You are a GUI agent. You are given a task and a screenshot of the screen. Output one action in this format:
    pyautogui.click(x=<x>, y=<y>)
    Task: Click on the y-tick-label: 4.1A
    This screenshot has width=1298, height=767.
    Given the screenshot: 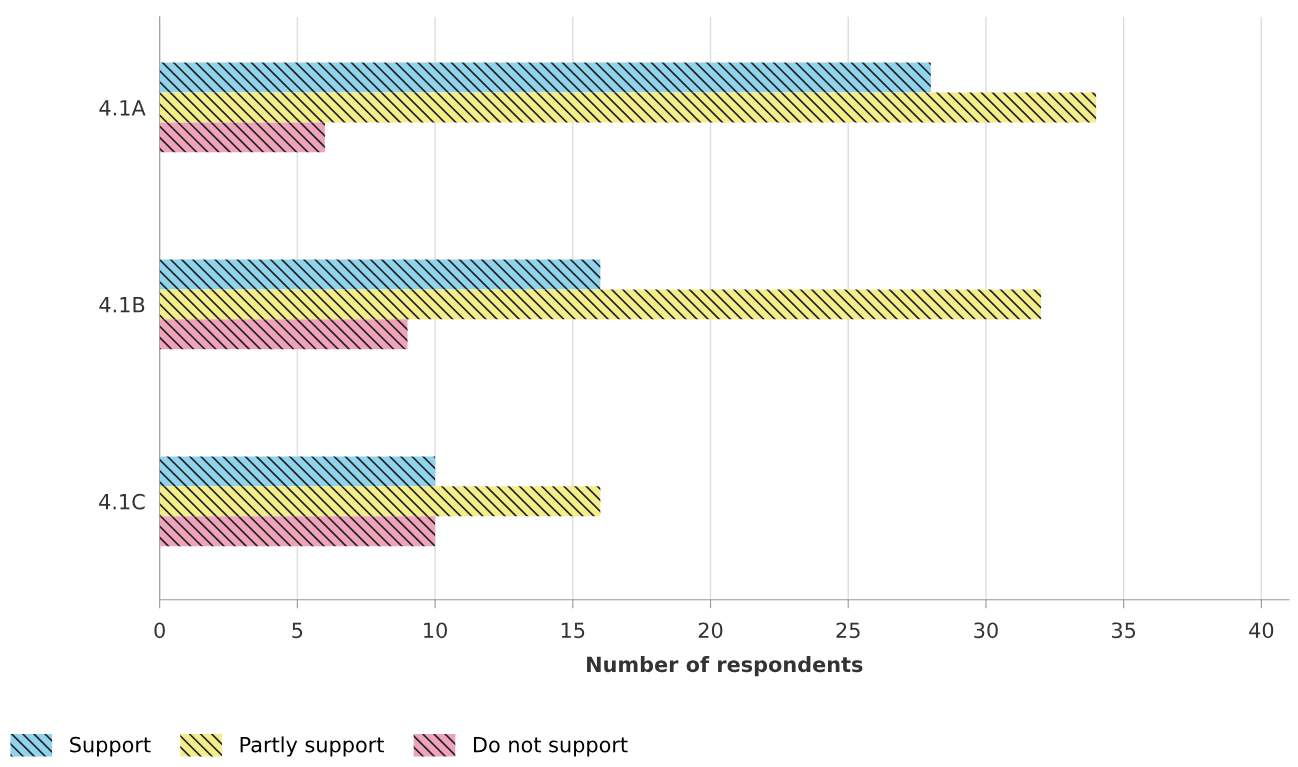 What is the action you would take?
    pyautogui.click(x=122, y=108)
    